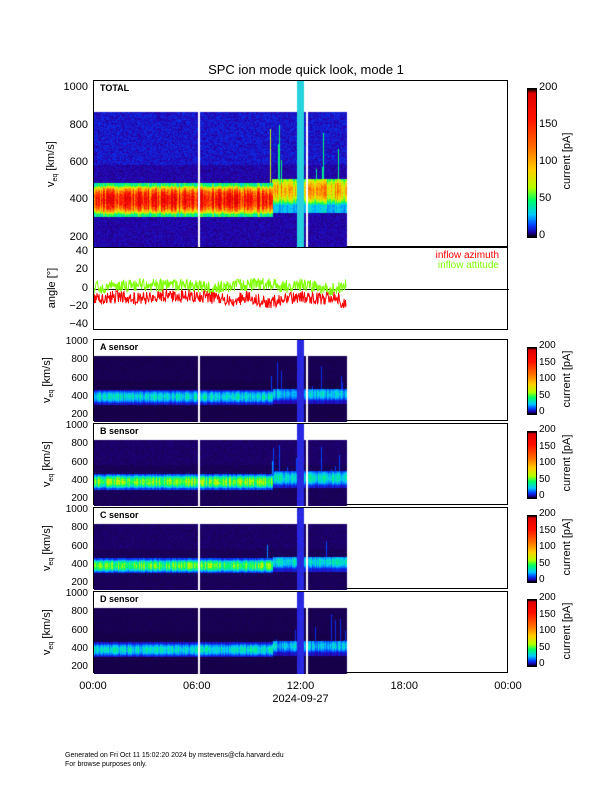 The width and height of the screenshot is (612, 792). What do you see at coordinates (52, 287) in the screenshot?
I see `angle-axis-label: angle [°]` at bounding box center [52, 287].